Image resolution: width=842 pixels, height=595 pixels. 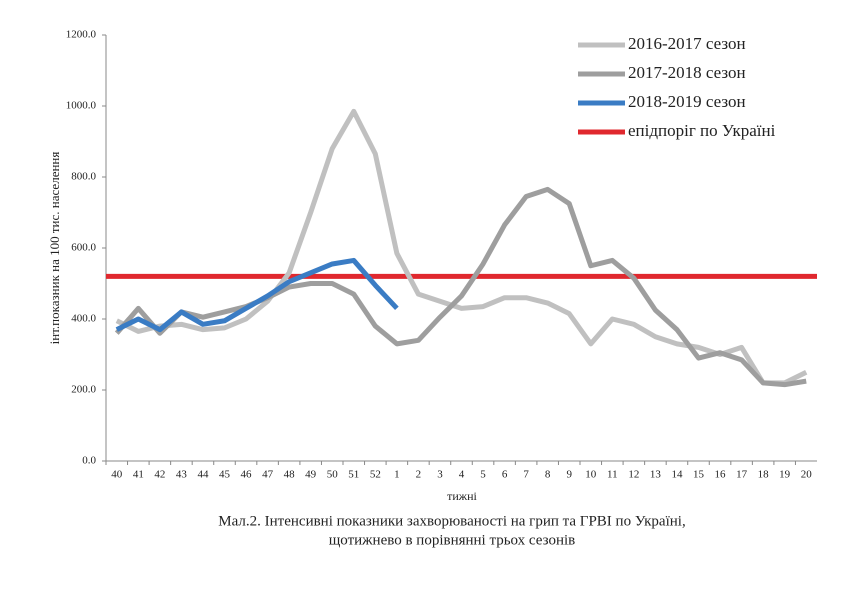 I want to click on x-tick-label: 14, so click(x=677, y=475).